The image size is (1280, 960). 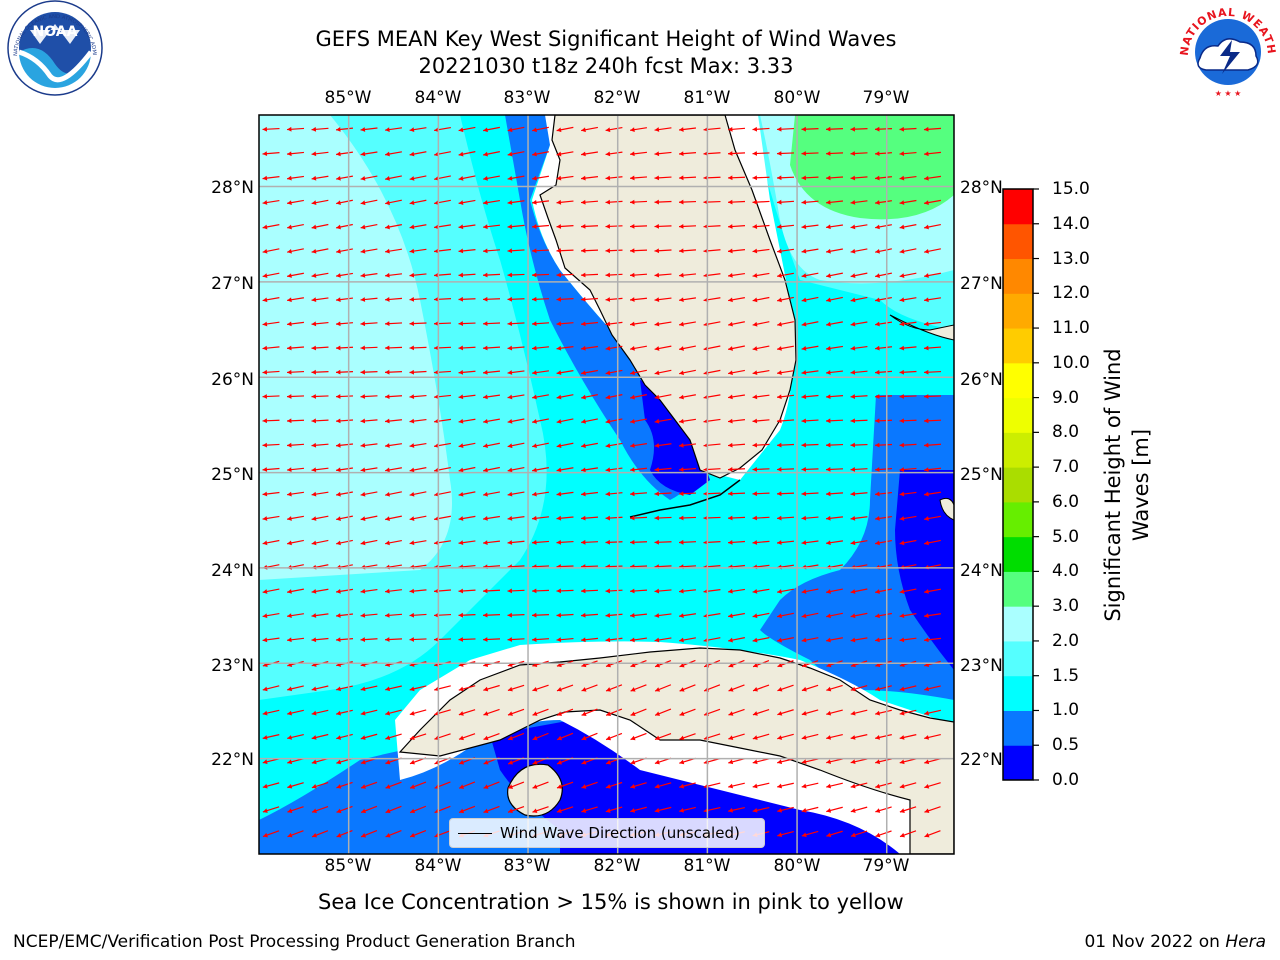 What do you see at coordinates (1066, 675) in the screenshot?
I see `colorbar-tick-label: 1.5` at bounding box center [1066, 675].